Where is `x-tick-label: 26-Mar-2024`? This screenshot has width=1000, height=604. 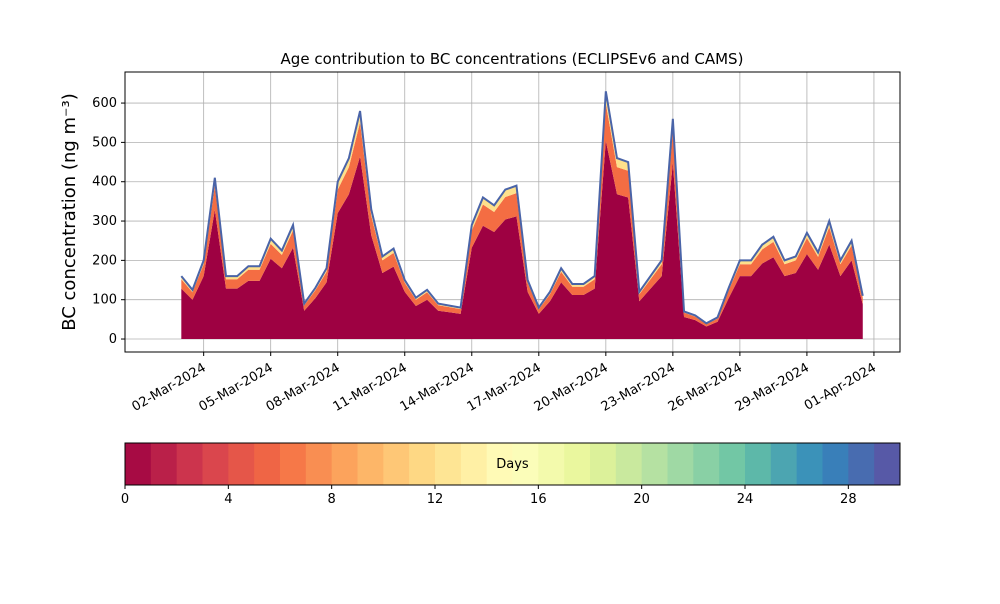 x-tick-label: 26-Mar-2024 is located at coordinates (705, 387).